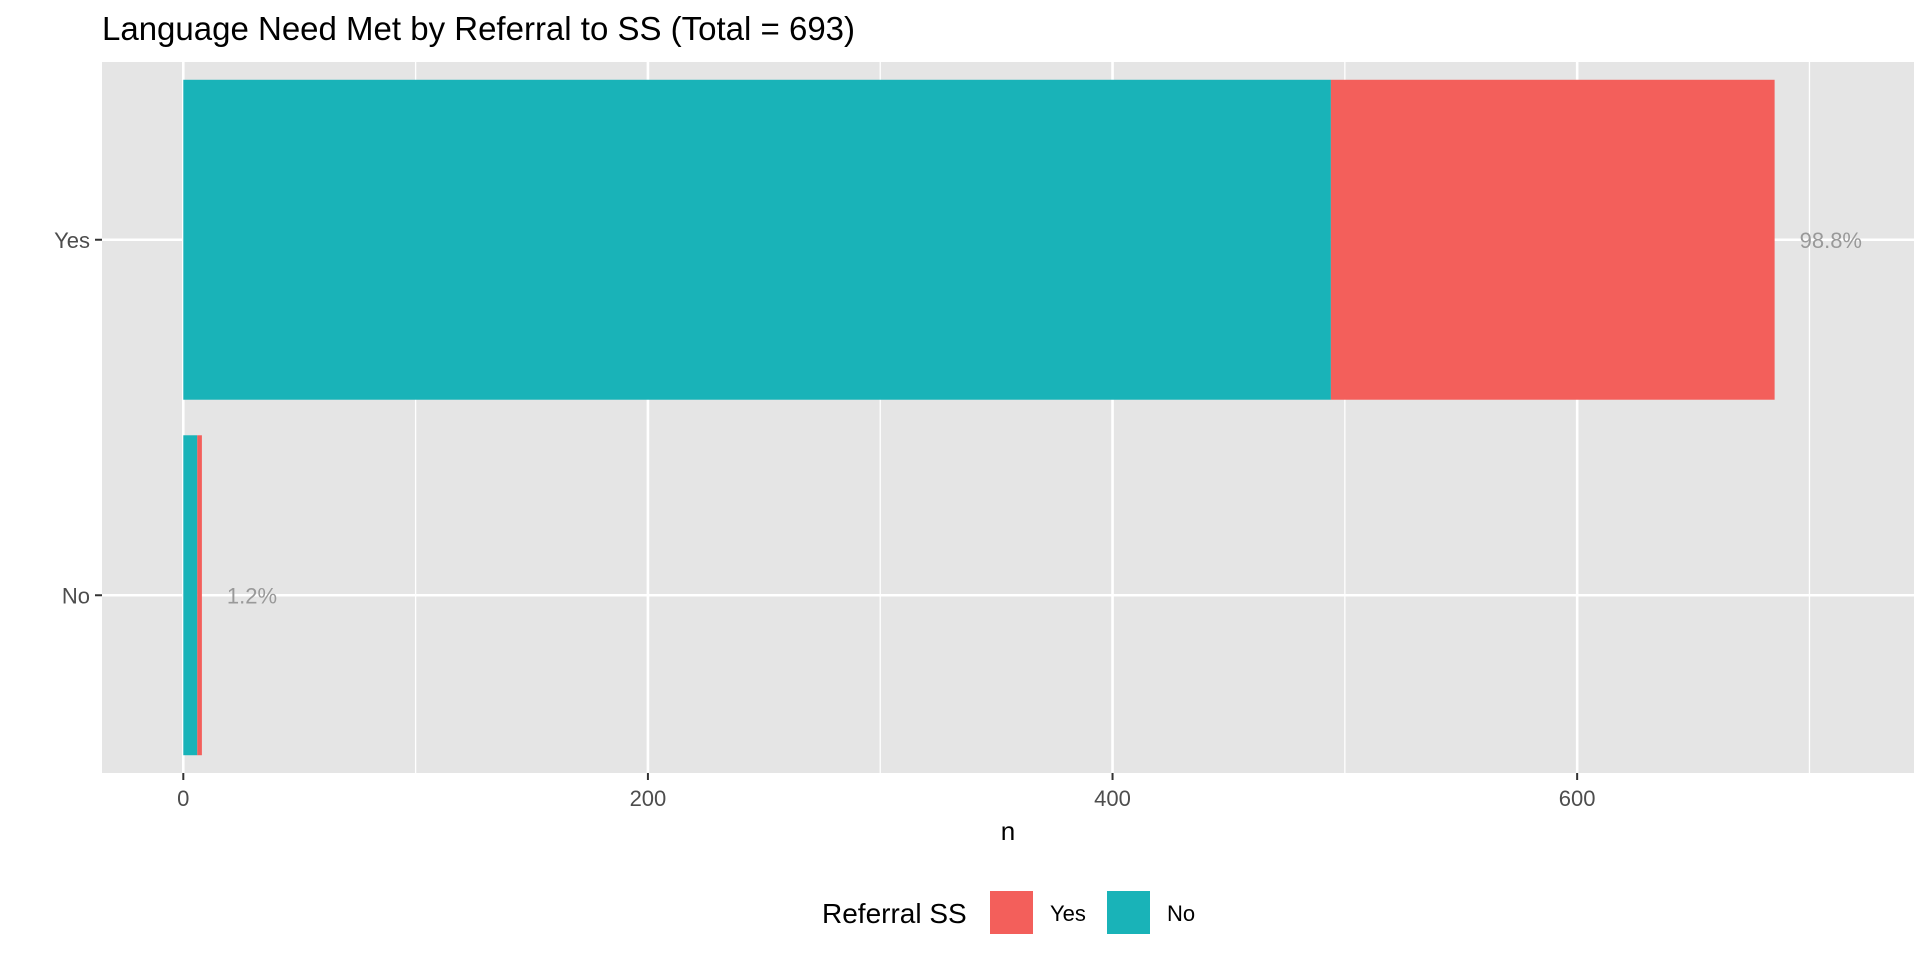 The height and width of the screenshot is (960, 1920). Describe the element at coordinates (1128, 912) in the screenshot. I see `legend-key-no` at that location.